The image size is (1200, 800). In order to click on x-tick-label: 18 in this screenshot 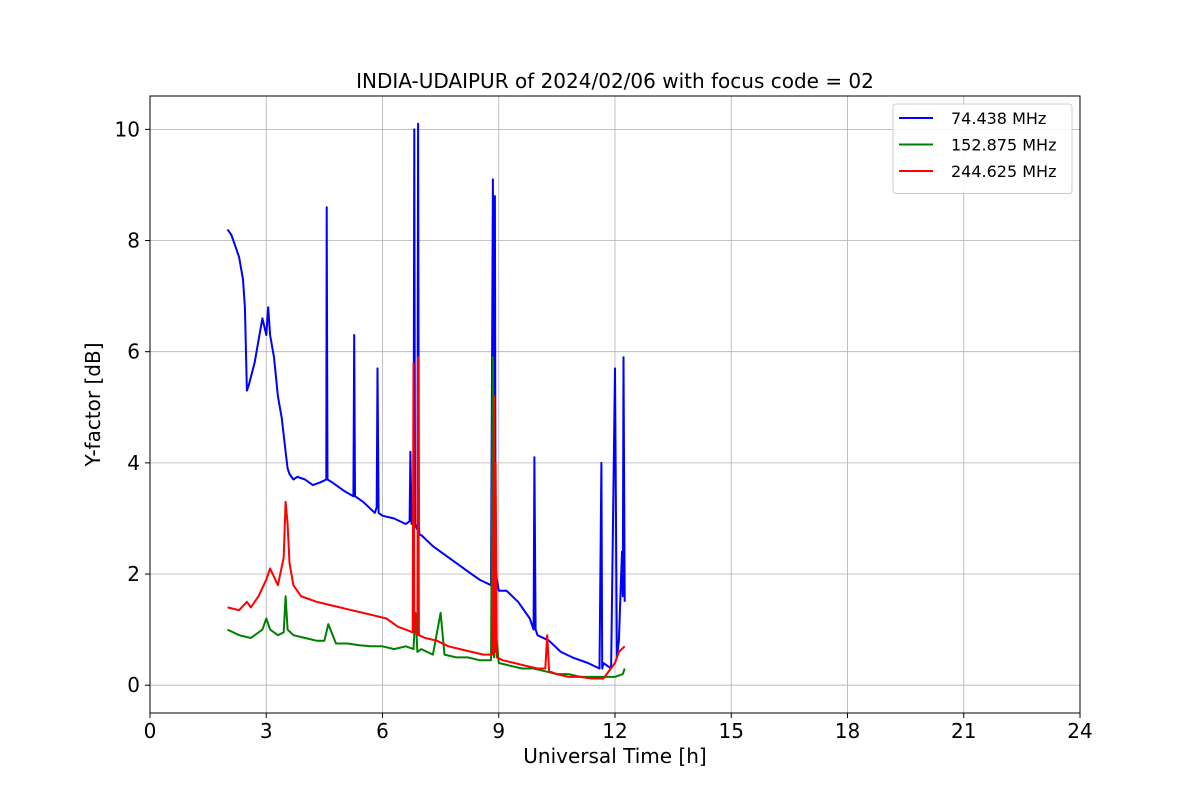, I will do `click(847, 731)`.